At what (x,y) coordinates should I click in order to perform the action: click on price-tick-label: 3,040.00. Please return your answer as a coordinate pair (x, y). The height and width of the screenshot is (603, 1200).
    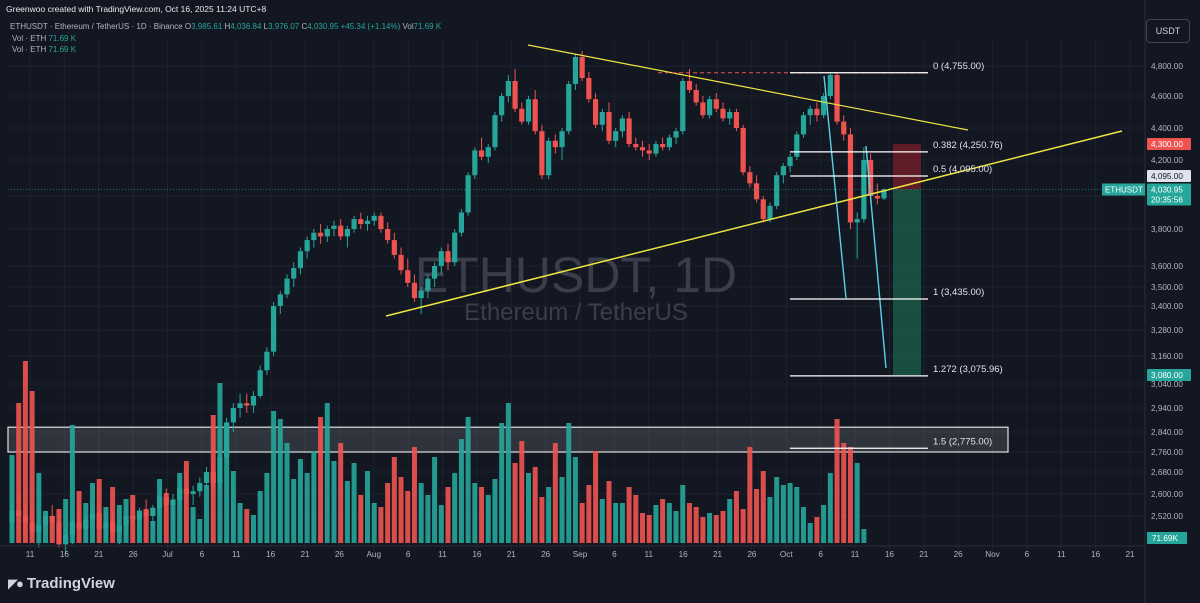
    Looking at the image, I should click on (1167, 384).